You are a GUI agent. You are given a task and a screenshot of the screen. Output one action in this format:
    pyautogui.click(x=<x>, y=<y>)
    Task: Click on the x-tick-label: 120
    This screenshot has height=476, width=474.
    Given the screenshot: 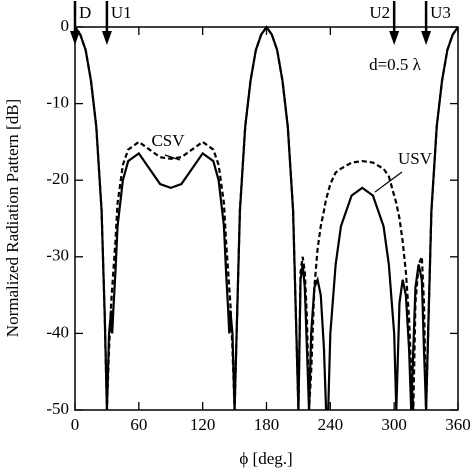 What is the action you would take?
    pyautogui.click(x=203, y=424)
    